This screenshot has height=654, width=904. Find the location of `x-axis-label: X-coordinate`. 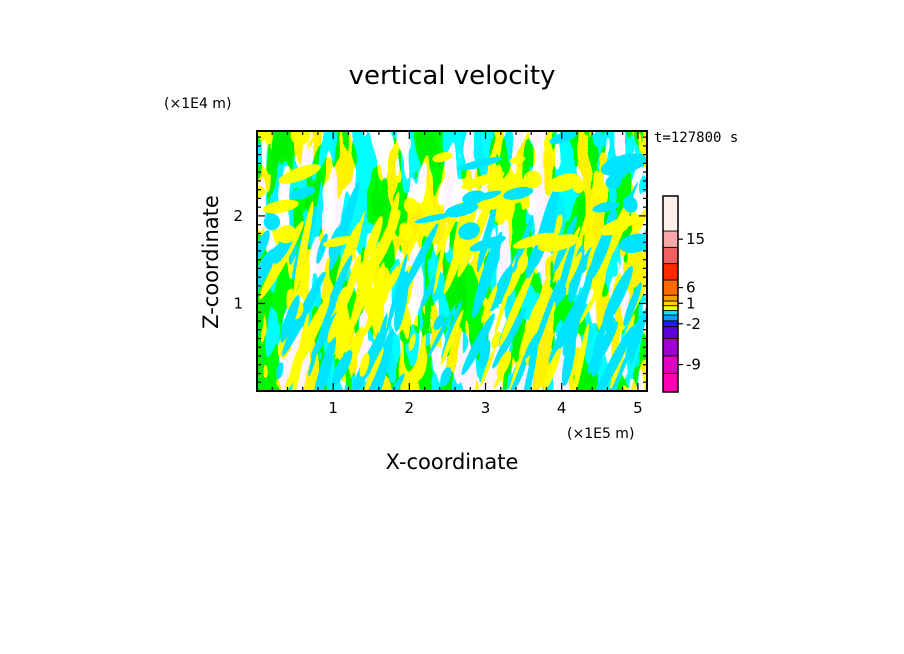

x-axis-label: X-coordinate is located at coordinates (452, 462).